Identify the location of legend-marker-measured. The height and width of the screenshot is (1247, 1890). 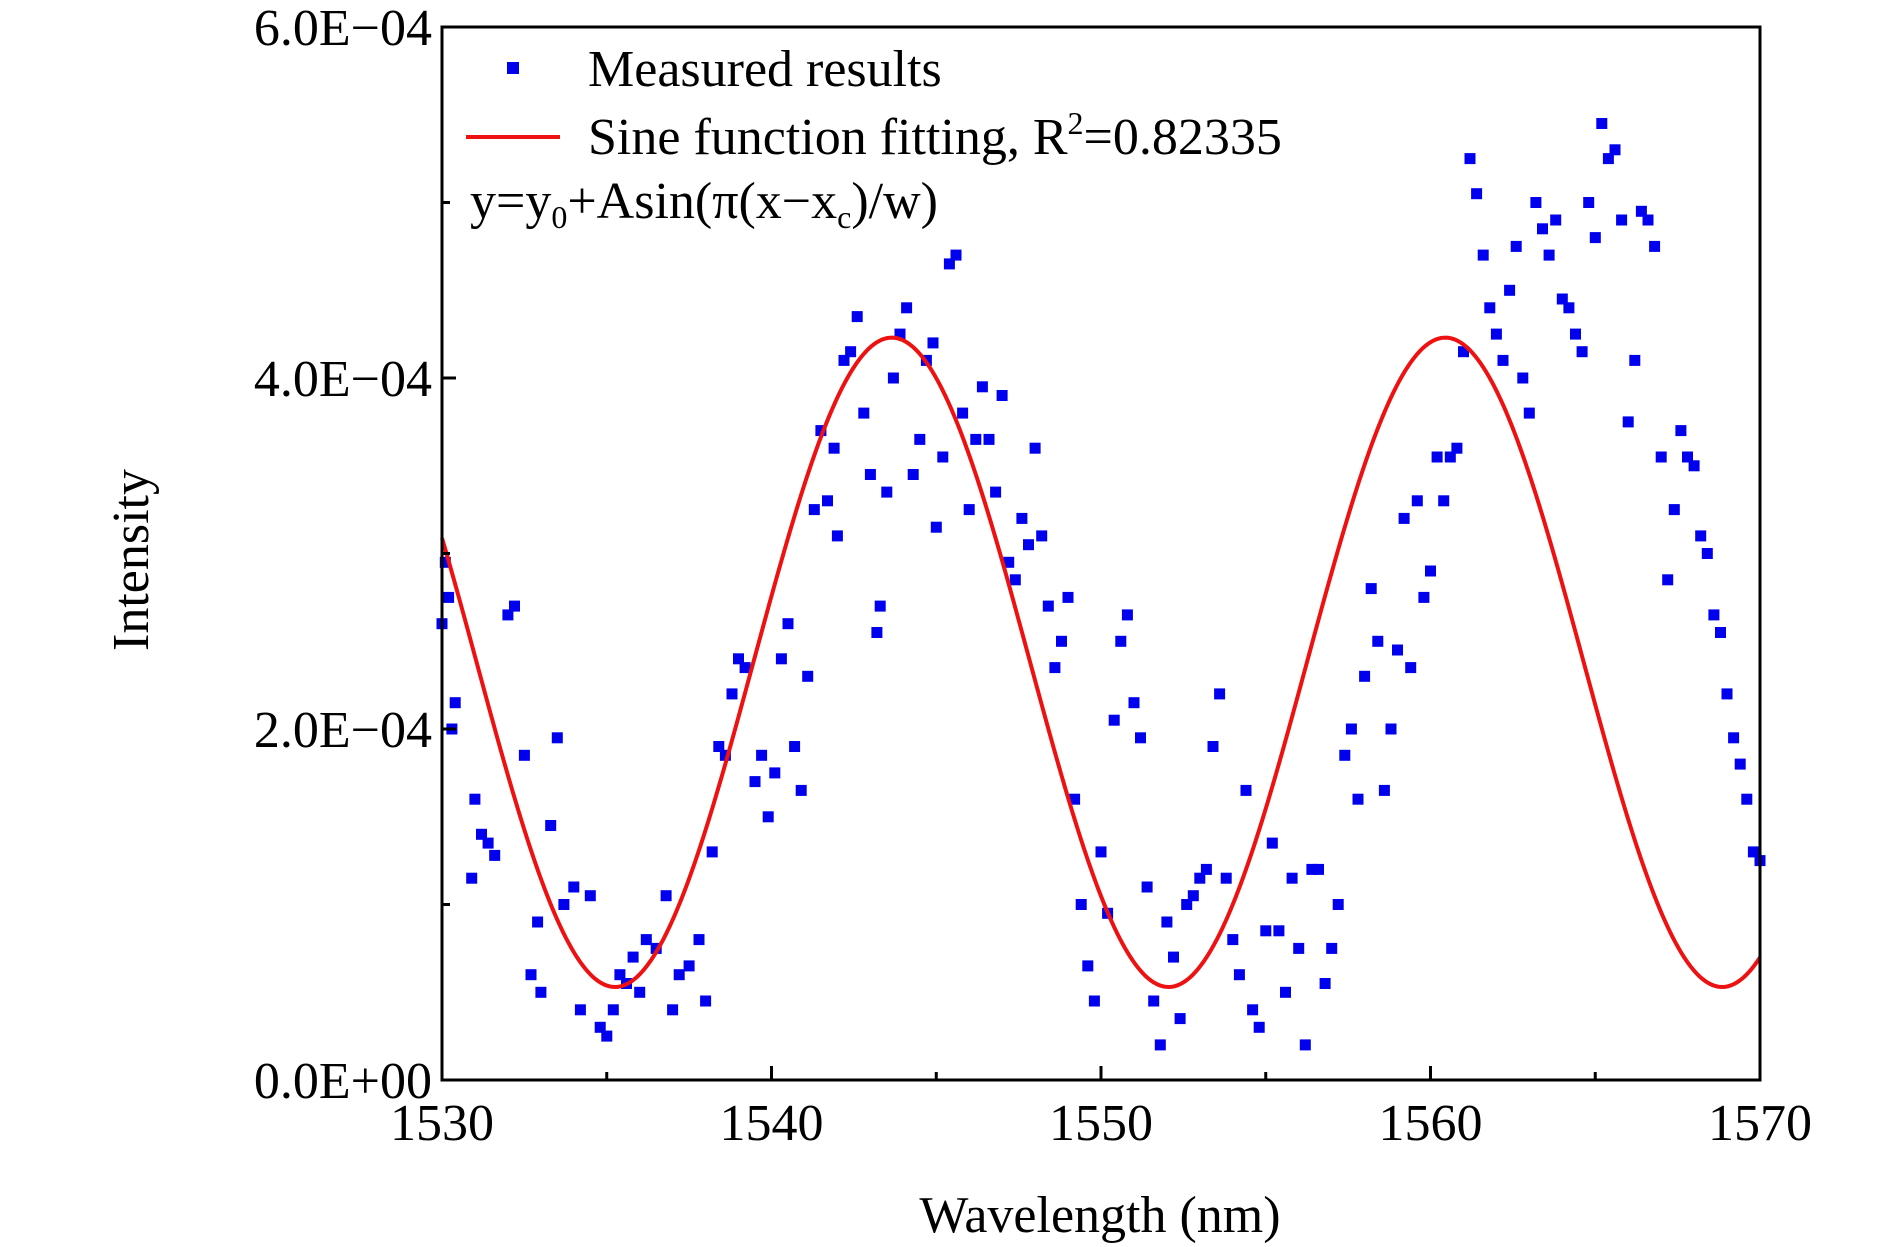
(513, 68).